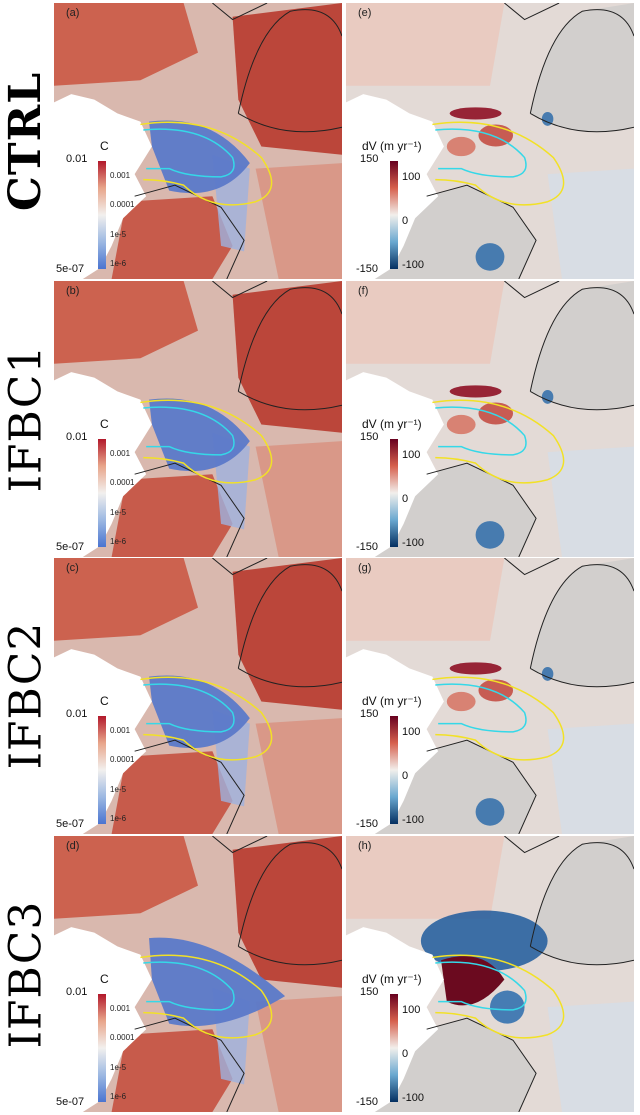 This screenshot has width=640, height=1115. I want to click on panel-tag: (a), so click(73, 13).